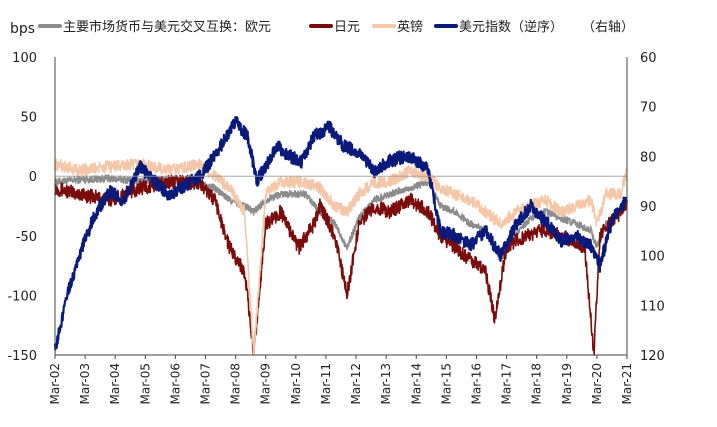 The image size is (717, 427). What do you see at coordinates (648, 157) in the screenshot?
I see `right-tick-label: 80` at bounding box center [648, 157].